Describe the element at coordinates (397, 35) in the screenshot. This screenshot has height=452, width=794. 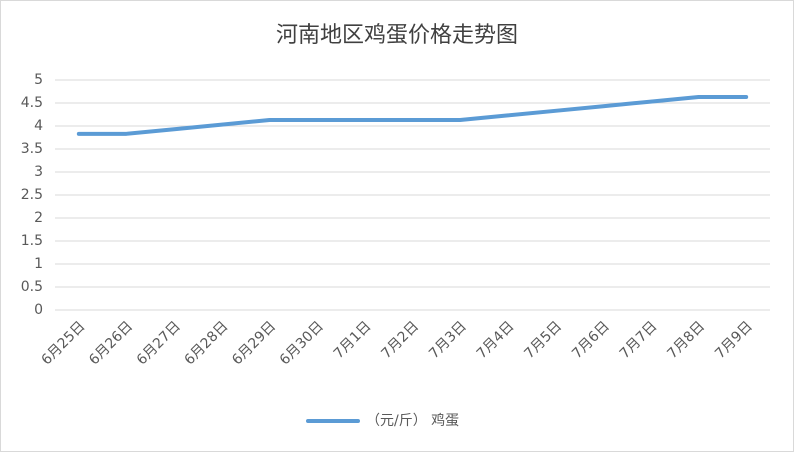
I see `chart-title: 河南地区鸡蛋价格走势图` at that location.